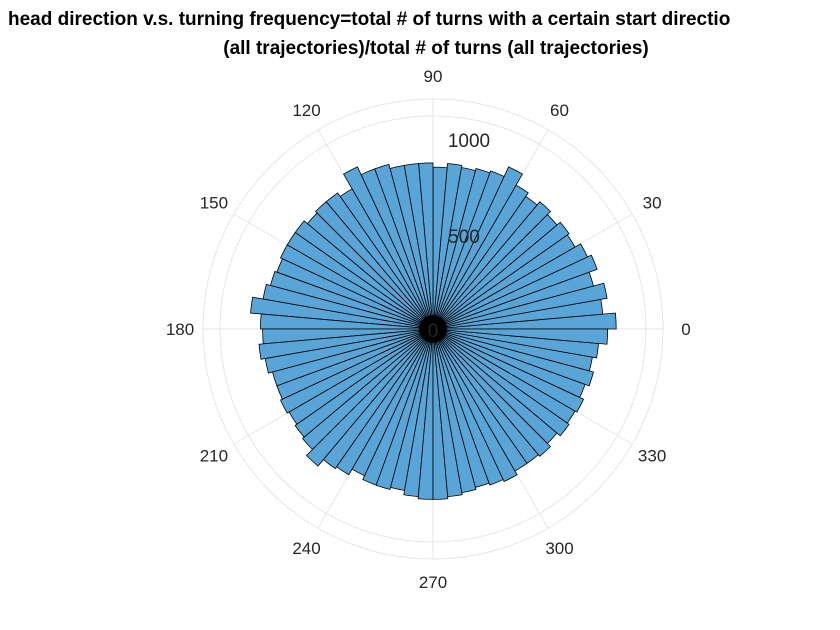  What do you see at coordinates (347, 321) in the screenshot?
I see `bar-177.5-deg` at bounding box center [347, 321].